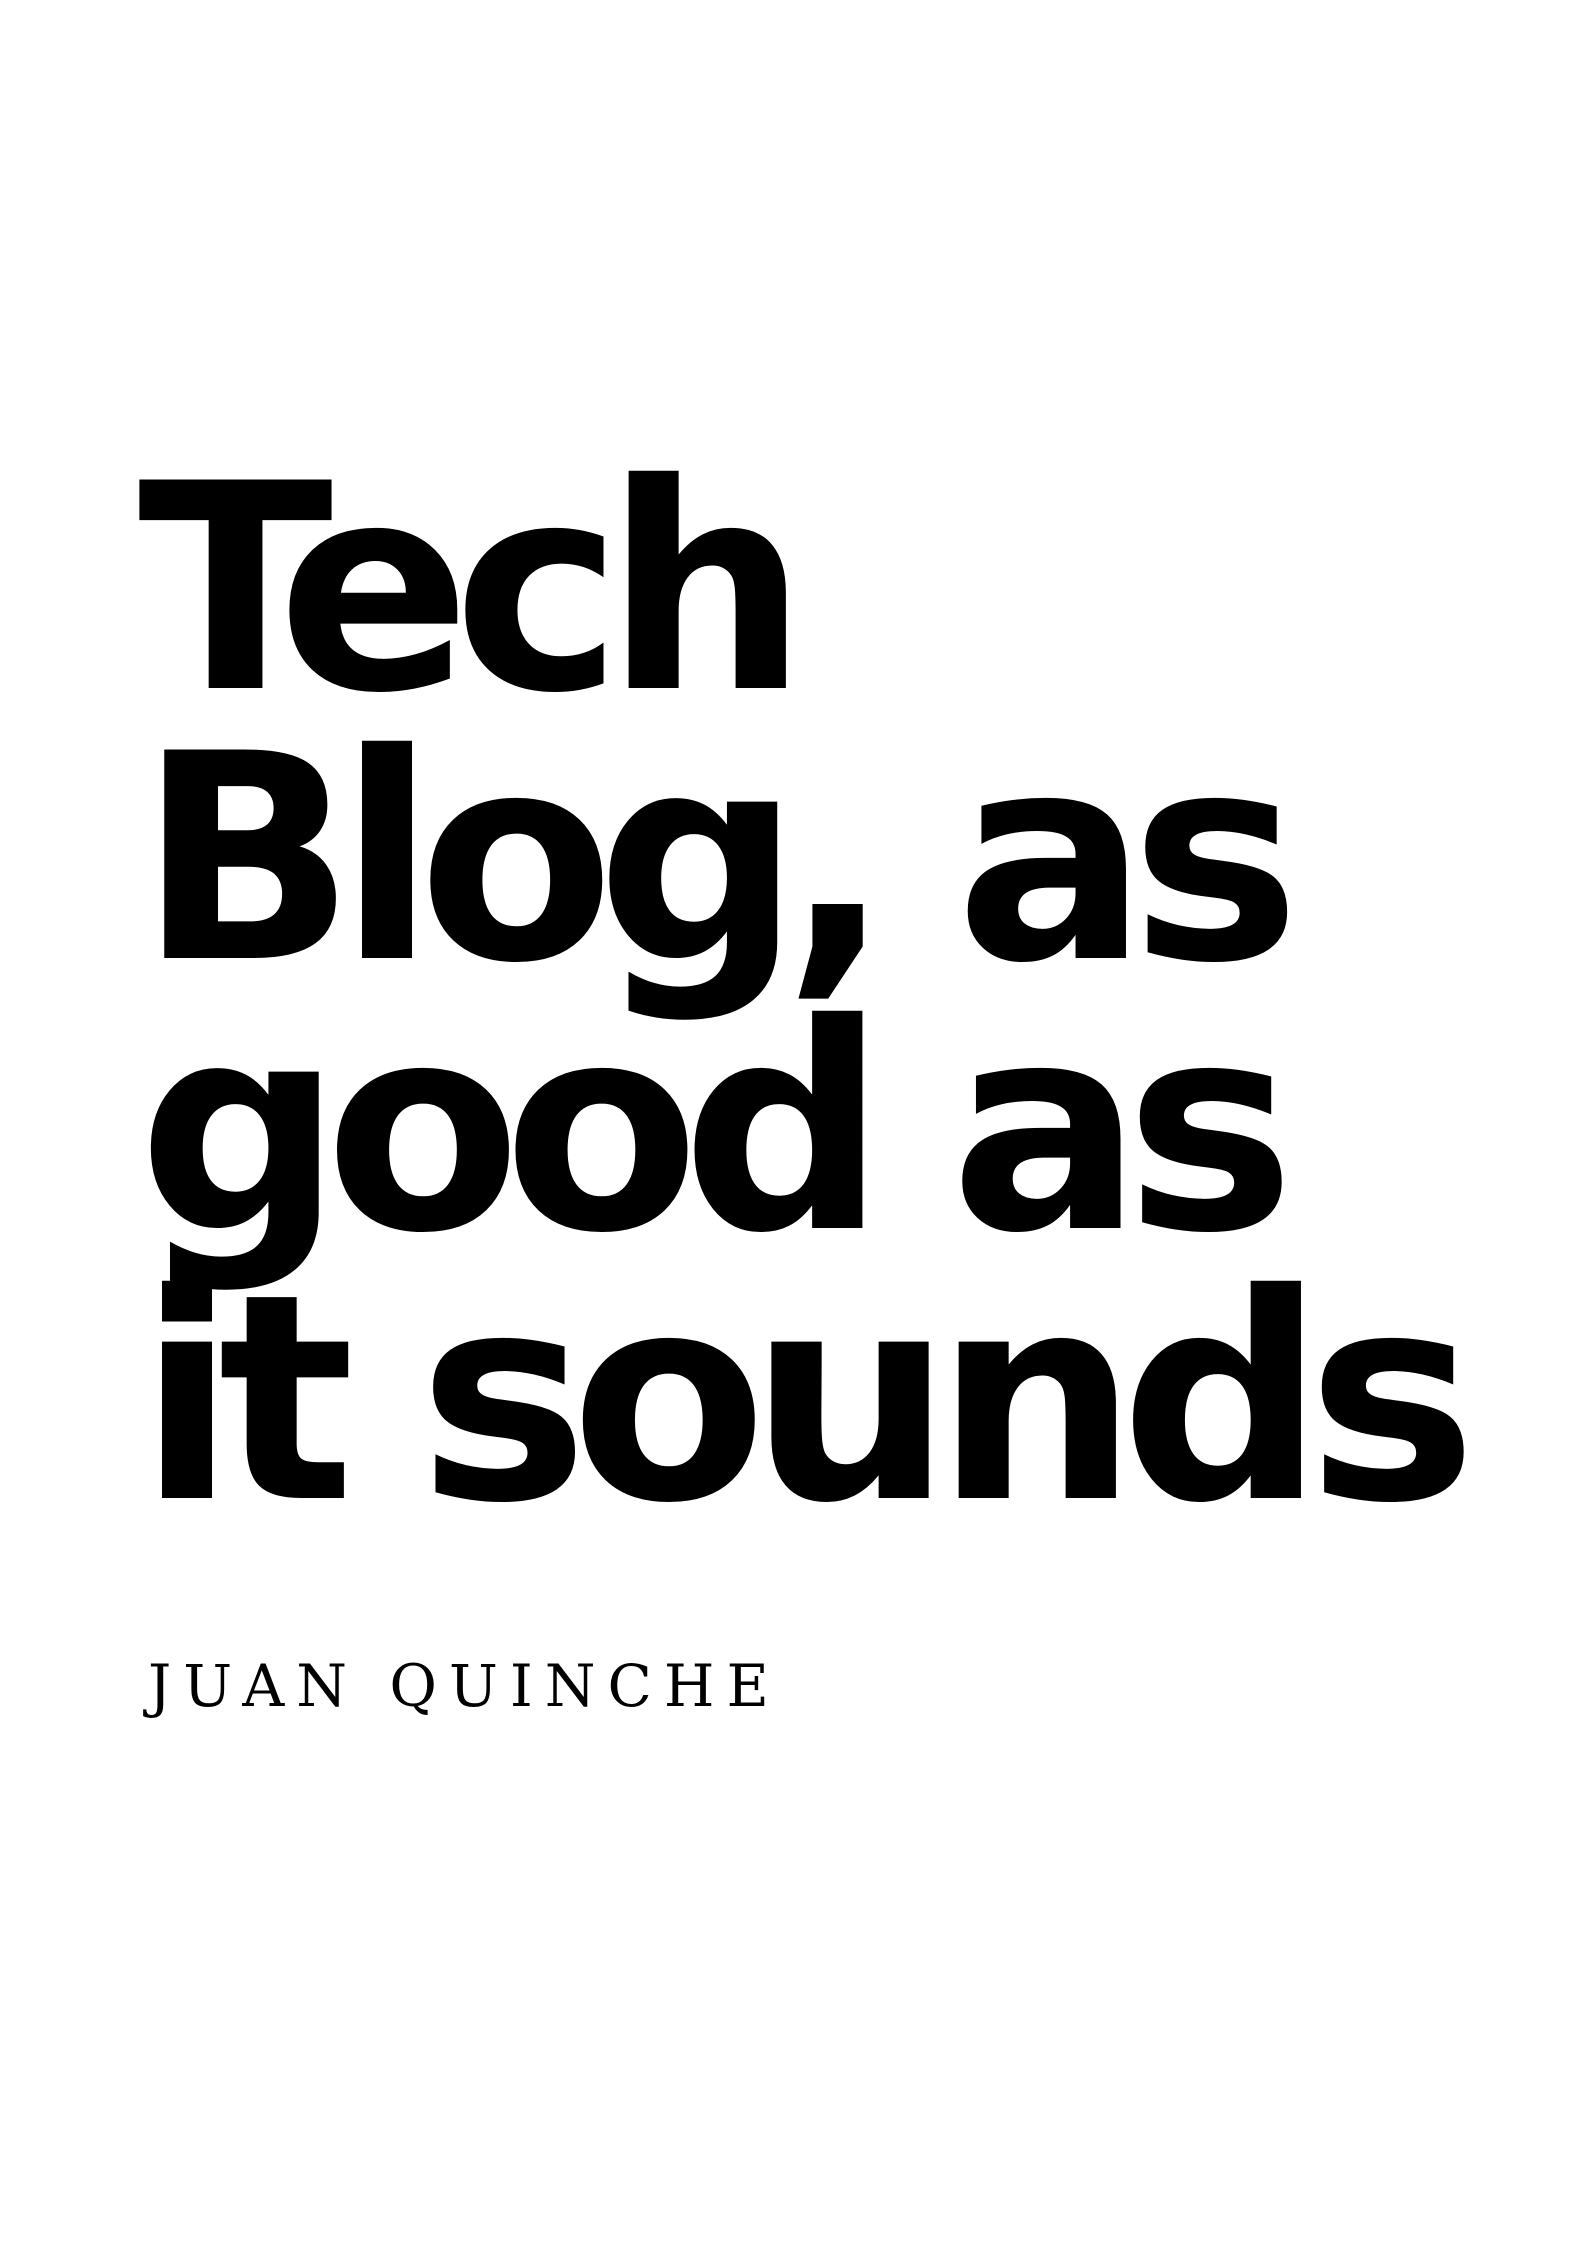 The width and height of the screenshot is (1587, 2245). Describe the element at coordinates (807, 1400) in the screenshot. I see `title-line-4: it sounds` at that location.